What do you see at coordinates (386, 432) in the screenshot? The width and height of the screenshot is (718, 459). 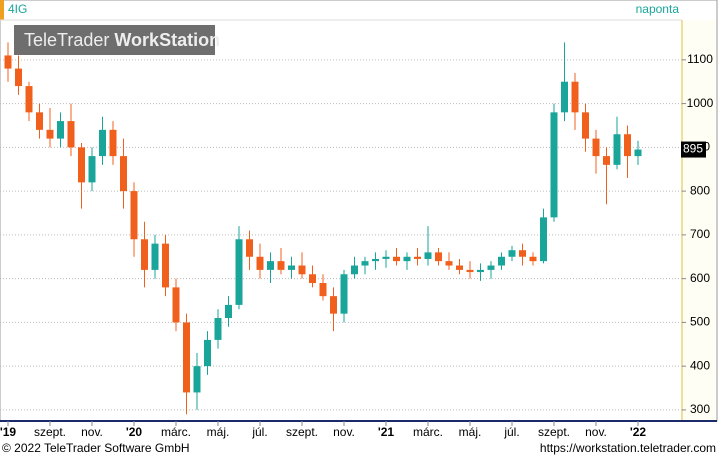 I see `x-tick-label: '21` at bounding box center [386, 432].